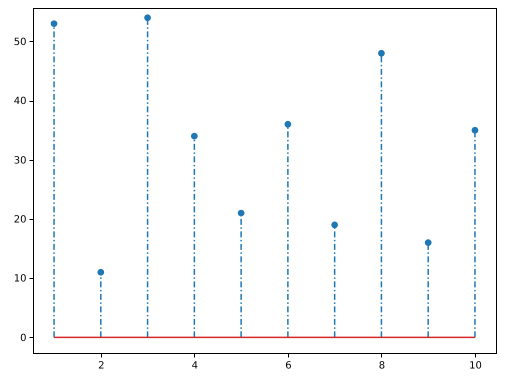  I want to click on x-tick-label: 8, so click(382, 366).